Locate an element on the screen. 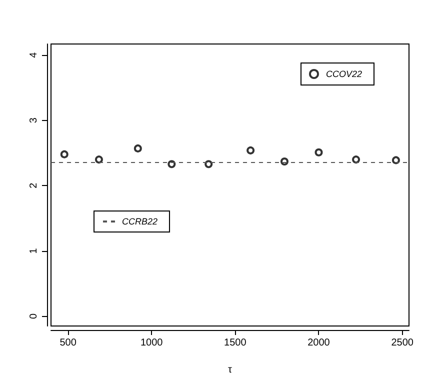 This screenshot has height=382, width=436. x-axis-title: τ is located at coordinates (230, 370).